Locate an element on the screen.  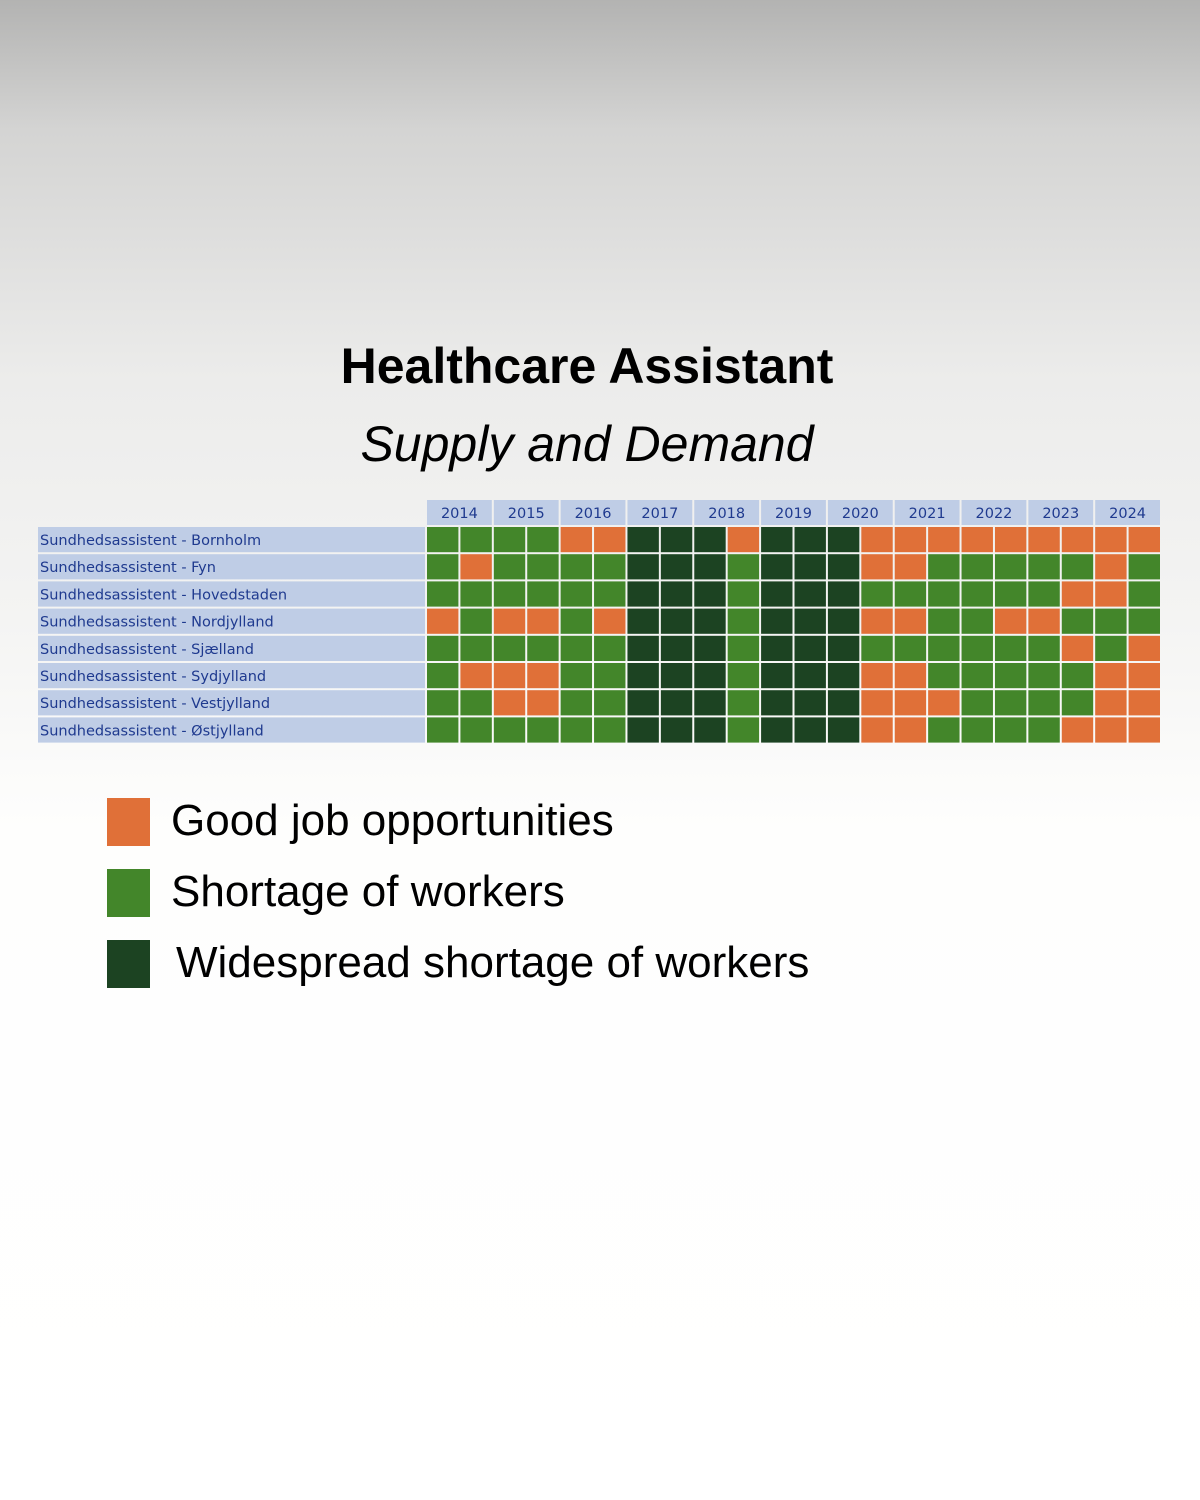
row-label: Sundhedsassistent - Sydjylland is located at coordinates (153, 677).